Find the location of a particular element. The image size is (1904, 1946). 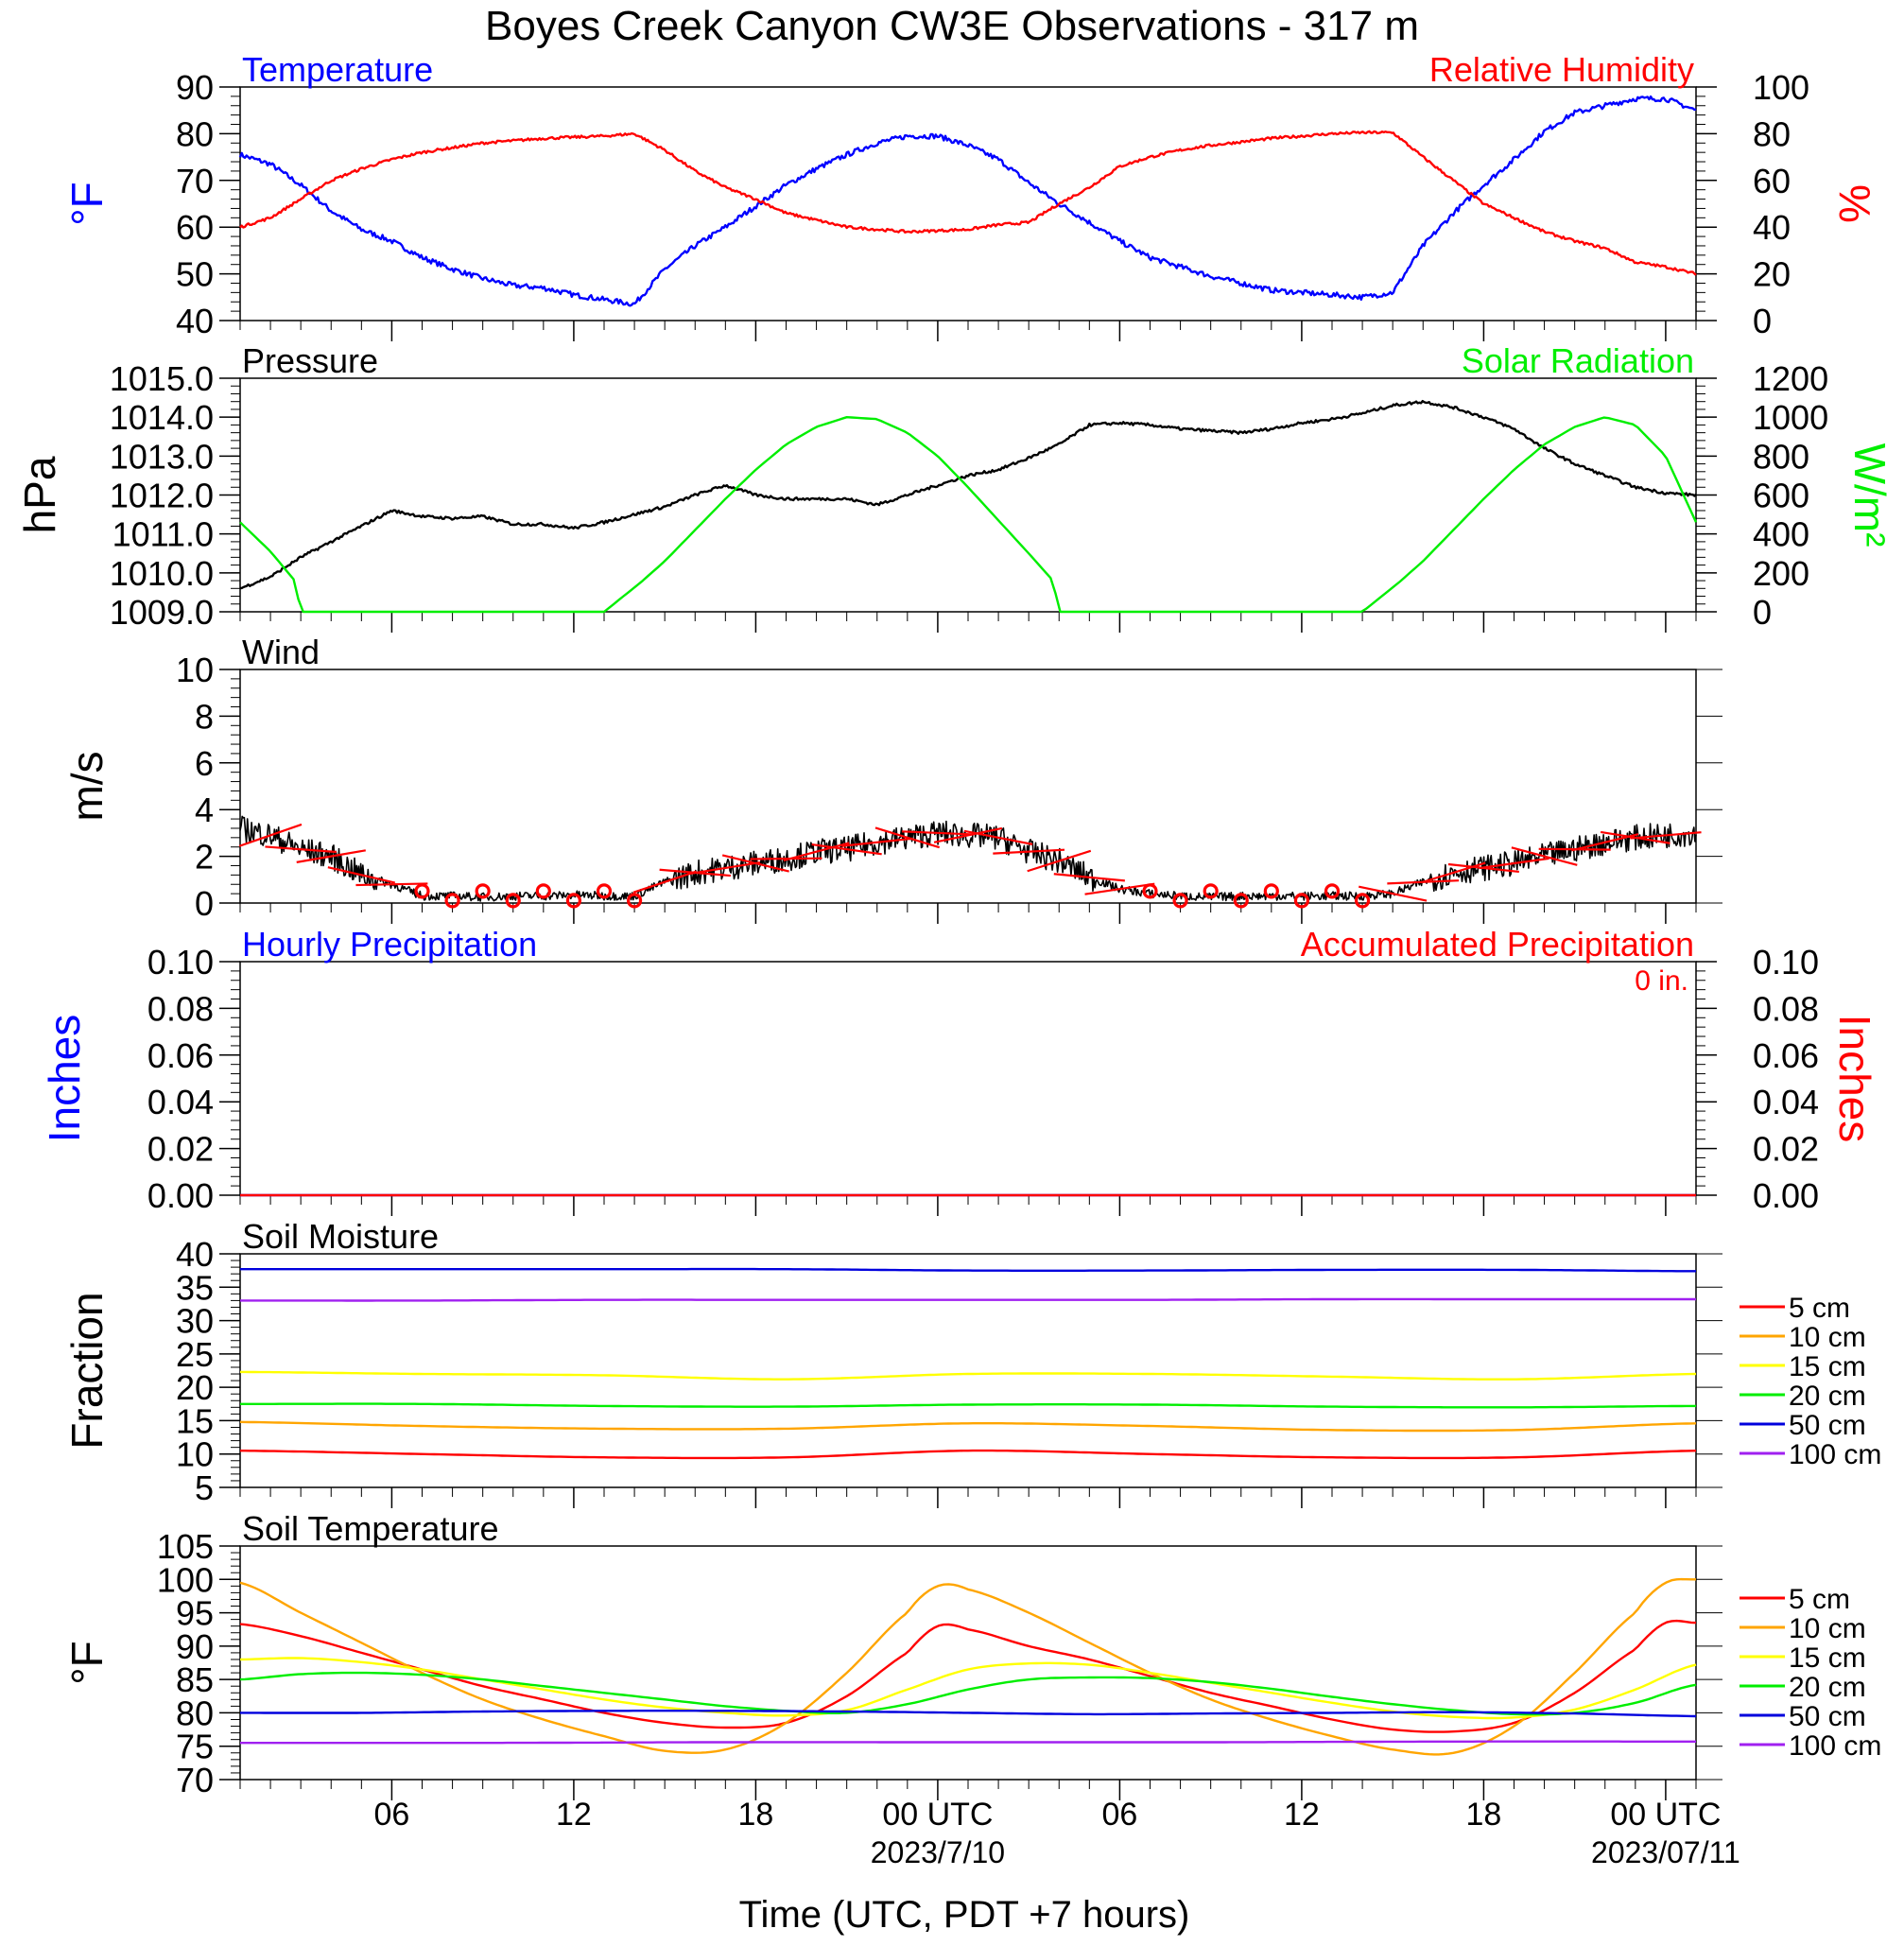

xtick-label: 00 UTC is located at coordinates (1666, 1815).